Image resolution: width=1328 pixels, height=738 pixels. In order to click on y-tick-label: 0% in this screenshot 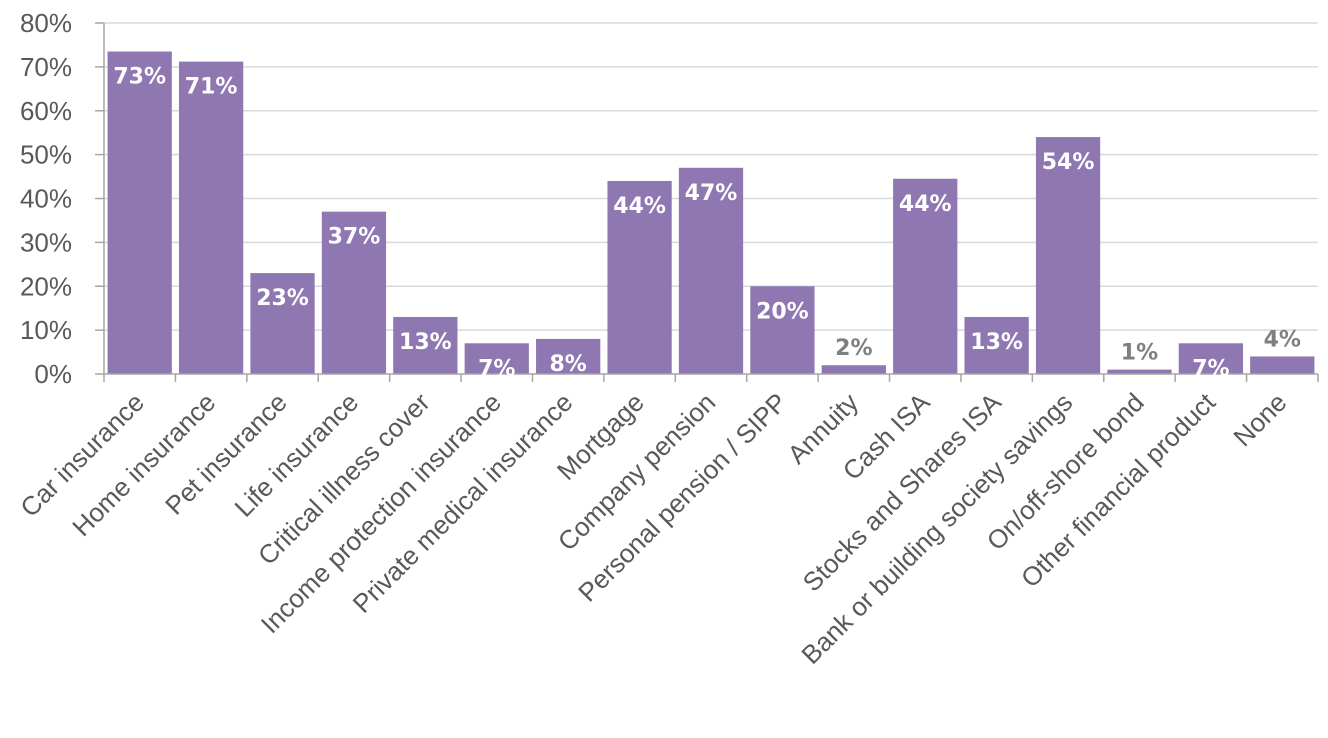, I will do `click(53, 374)`.